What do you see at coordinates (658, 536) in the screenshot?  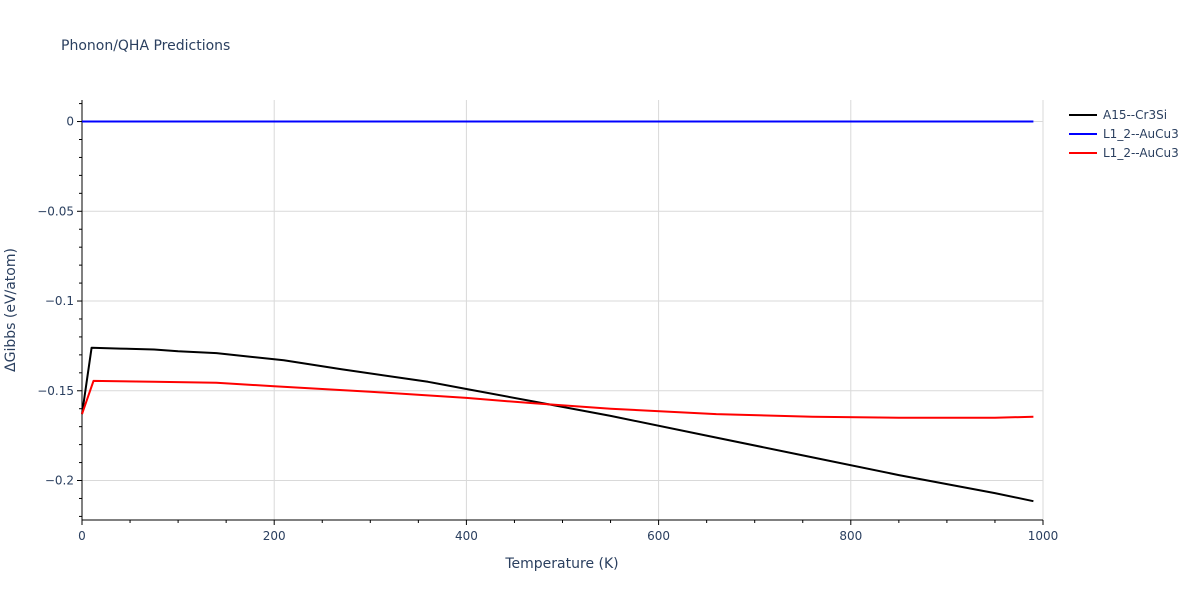 I see `x-tick-label: 600` at bounding box center [658, 536].